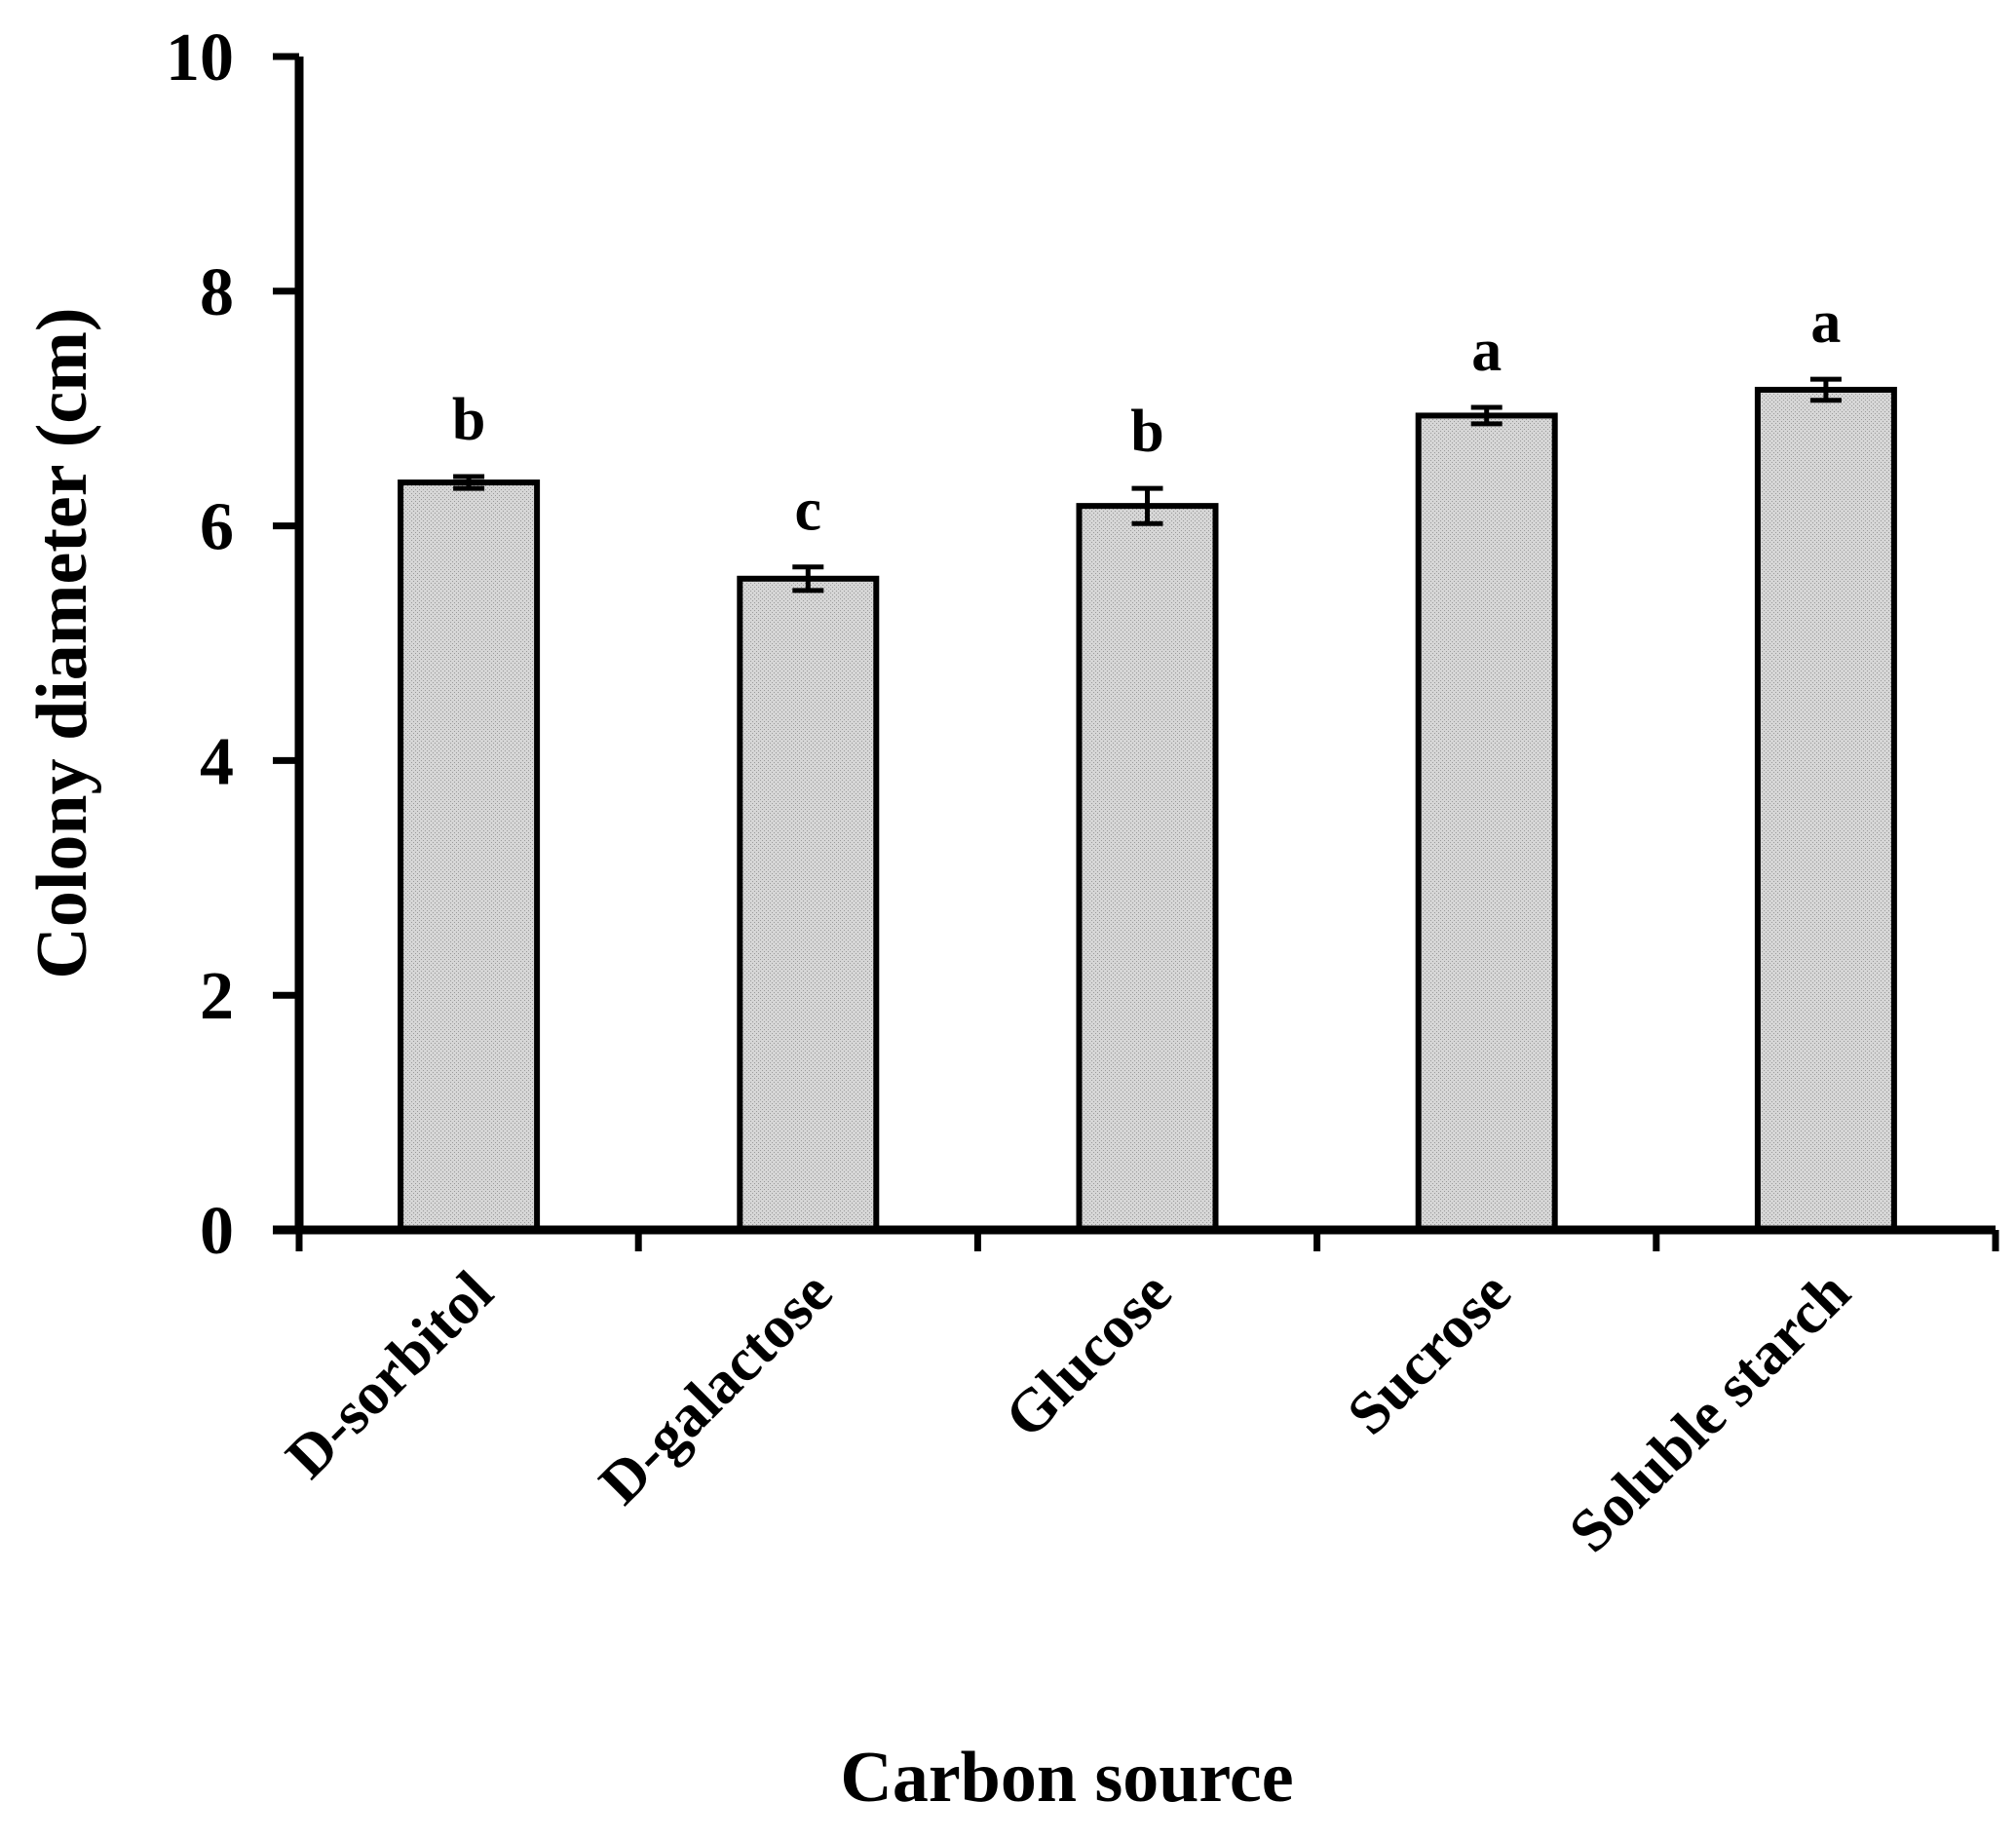 The image size is (2016, 1840). Describe the element at coordinates (217, 527) in the screenshot. I see `y-tick-label: 6` at that location.